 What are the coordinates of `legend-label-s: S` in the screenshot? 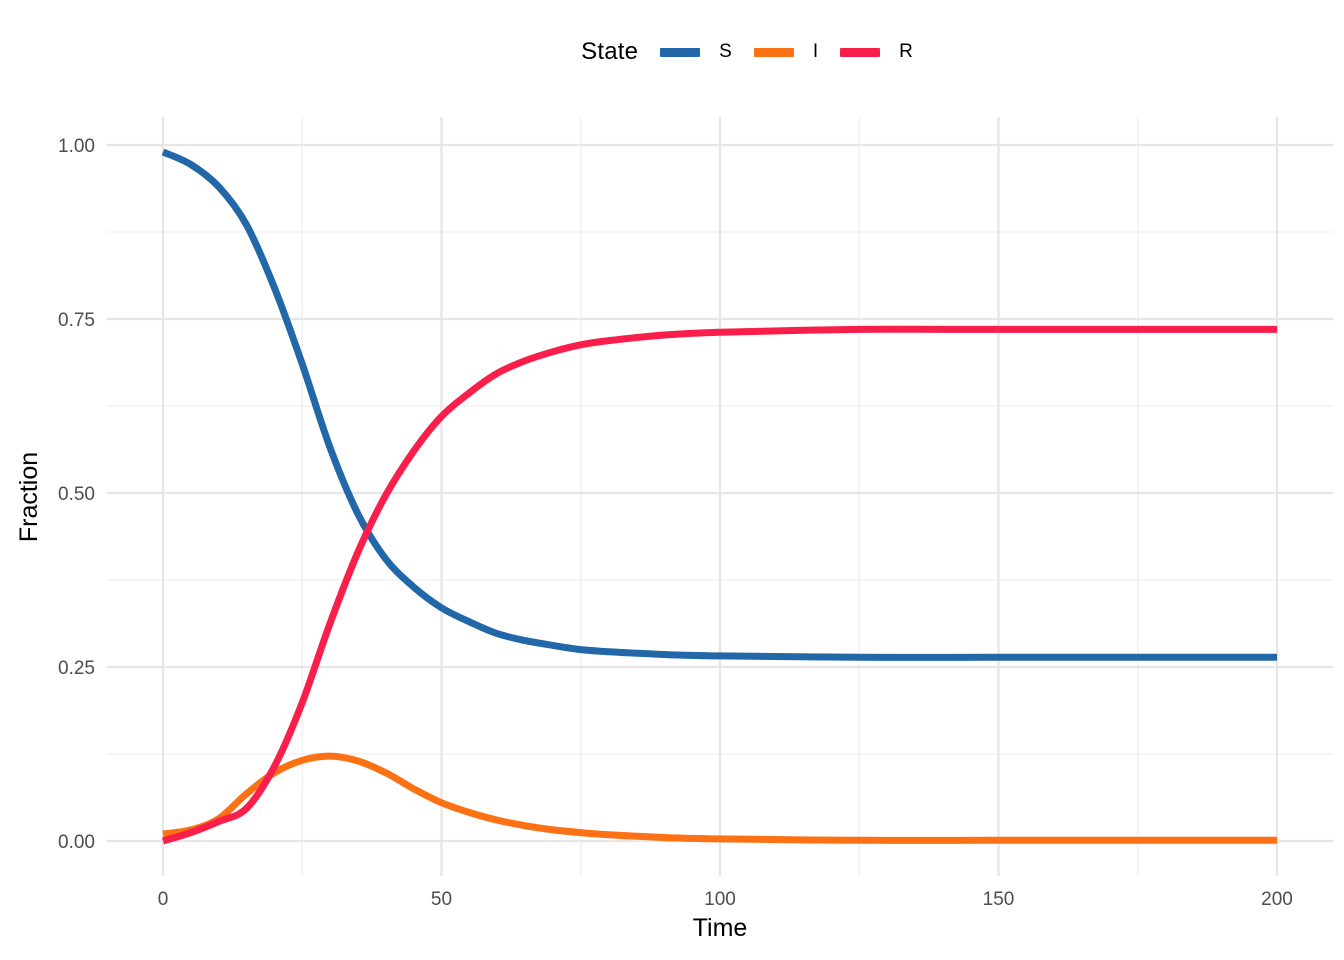 It's located at (725, 51).